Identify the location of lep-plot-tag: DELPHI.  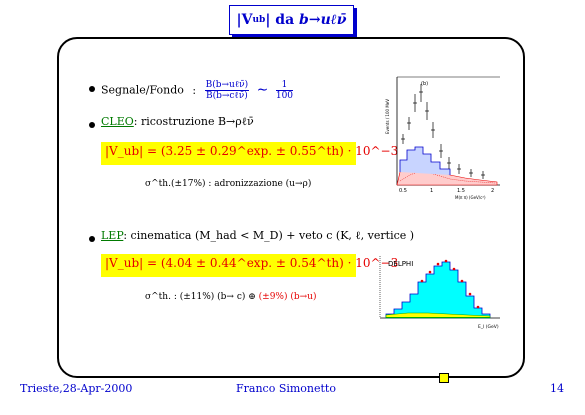
(400, 264).